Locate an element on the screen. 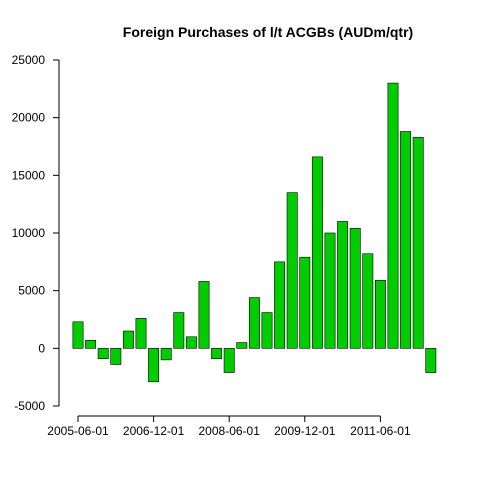  x-tick-label: 2005-06-01 is located at coordinates (78, 431).